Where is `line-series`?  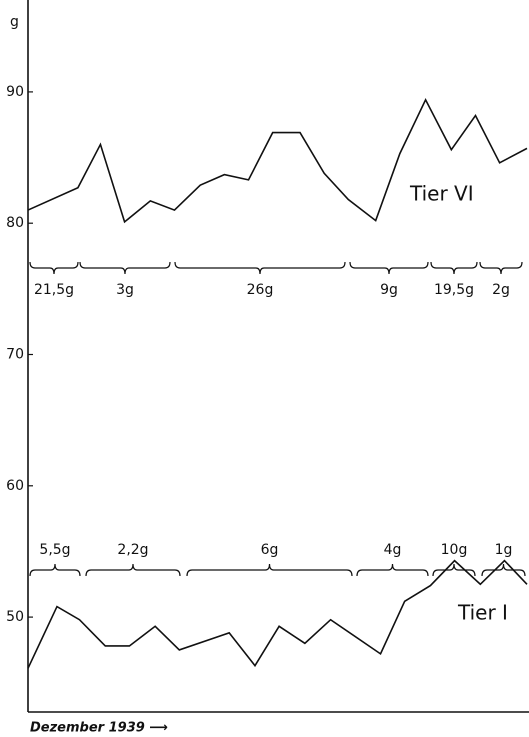 line-series is located at coordinates (277, 614).